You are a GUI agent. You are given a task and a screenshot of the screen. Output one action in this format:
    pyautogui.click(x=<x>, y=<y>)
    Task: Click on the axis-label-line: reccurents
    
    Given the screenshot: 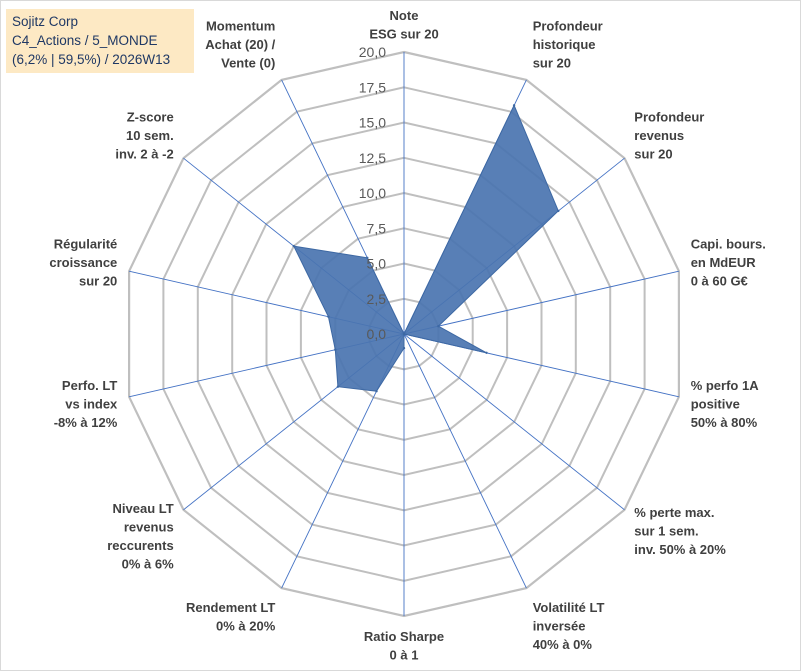 What is the action you would take?
    pyautogui.click(x=140, y=545)
    